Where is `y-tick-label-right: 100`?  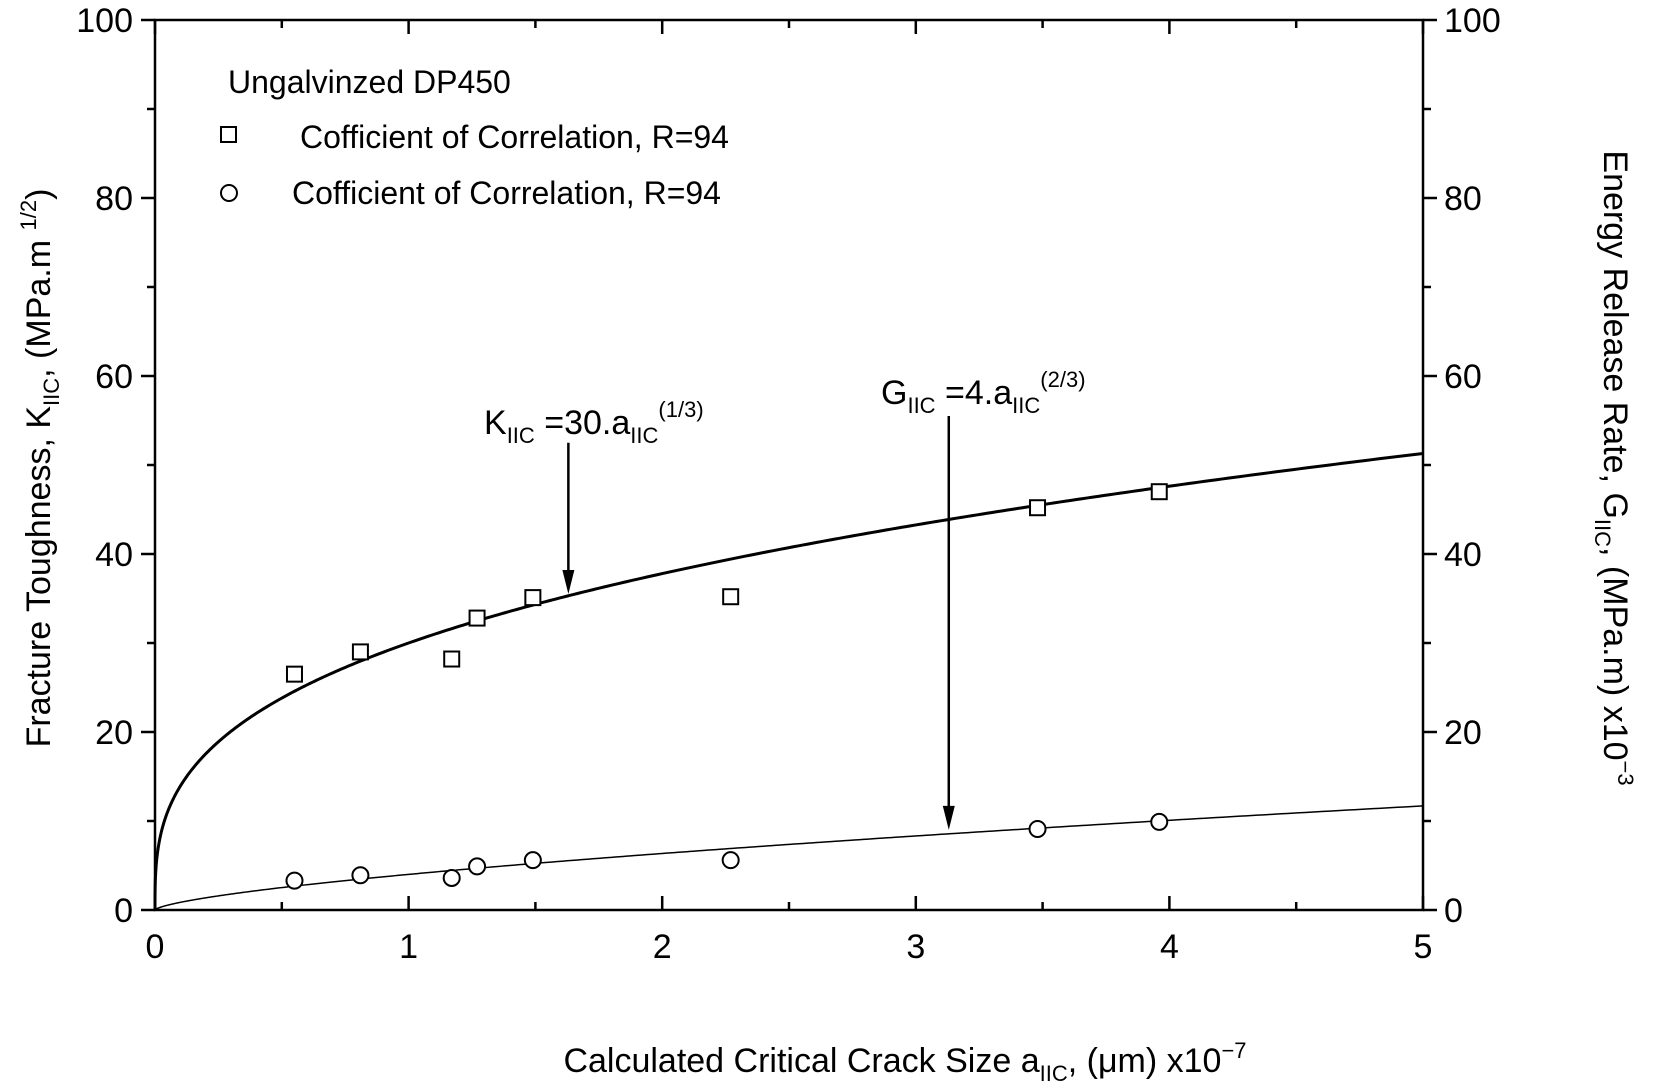
y-tick-label-right: 100 is located at coordinates (1472, 21).